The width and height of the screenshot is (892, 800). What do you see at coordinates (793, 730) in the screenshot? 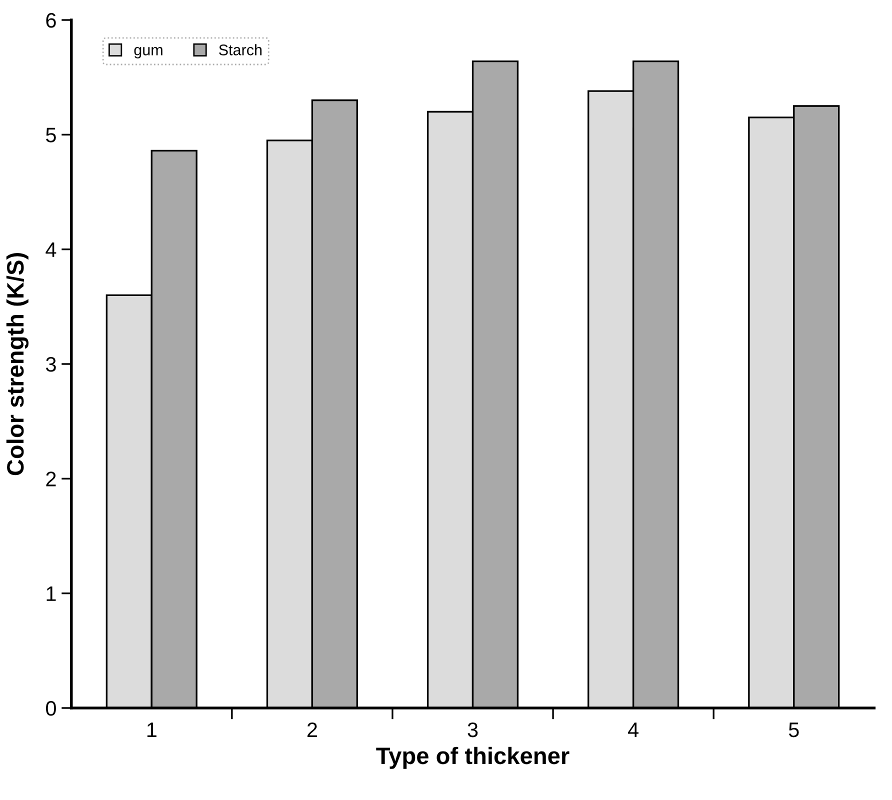
I see `x-tick-label: 5` at bounding box center [793, 730].